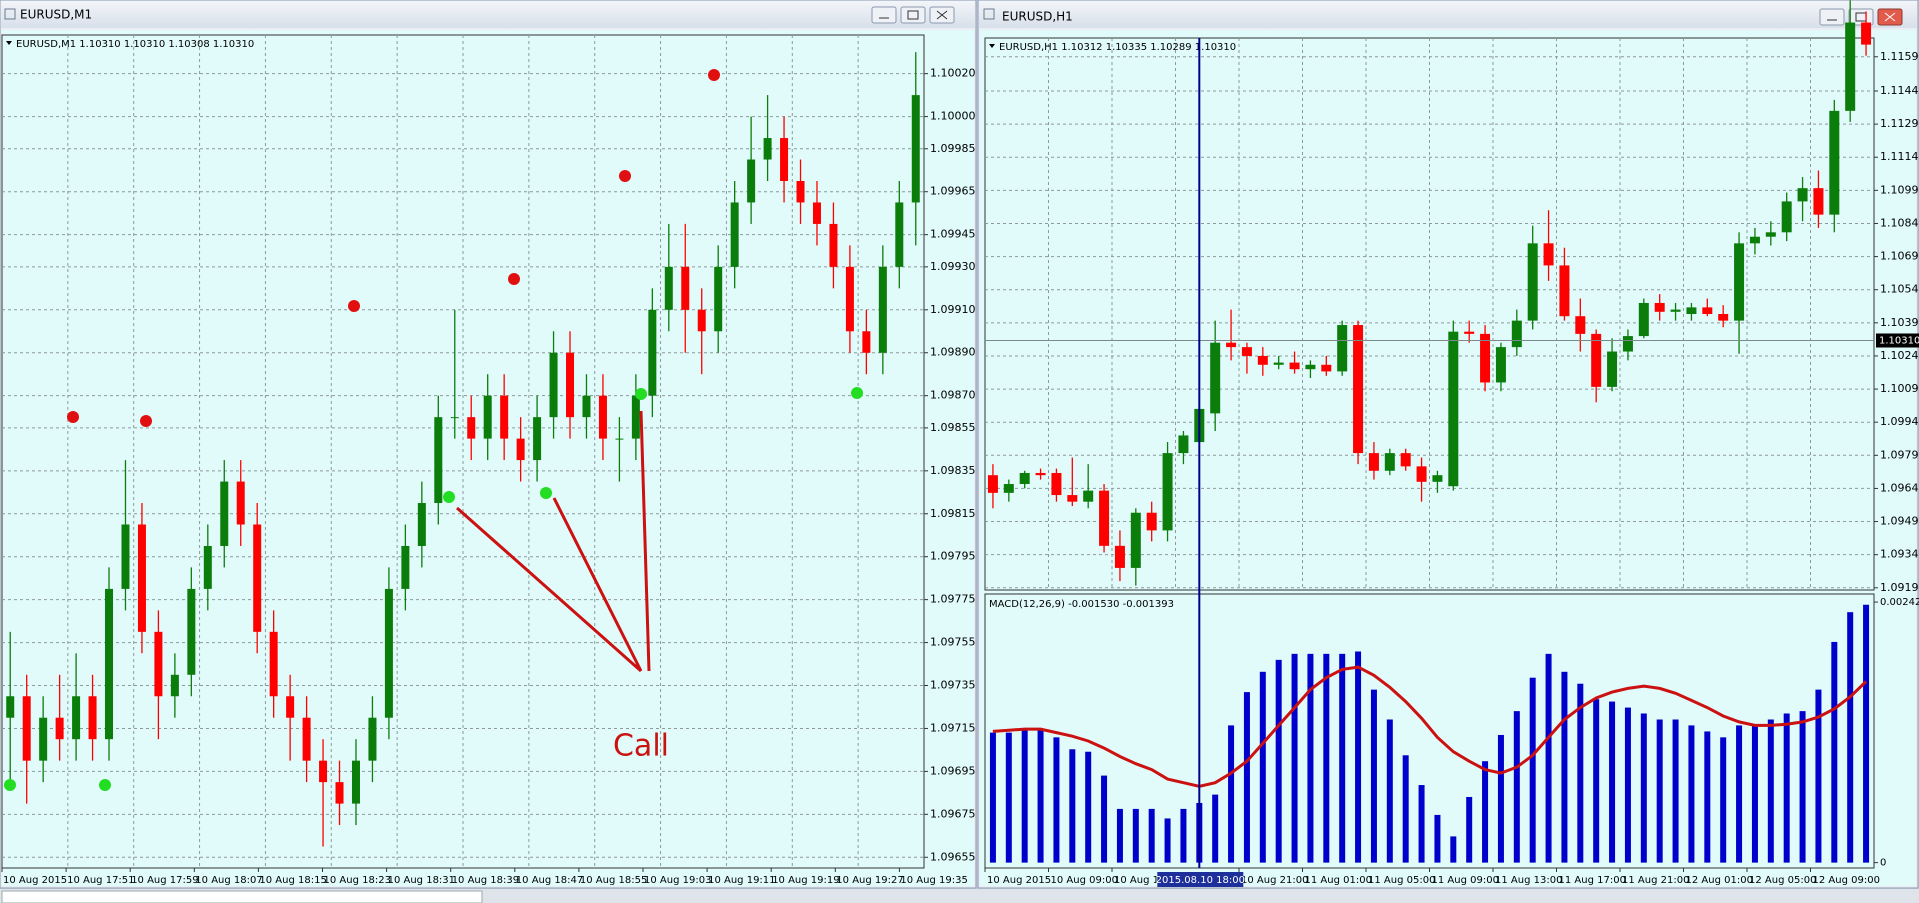  I want to click on x-tick-label: 10 Aug 18:55, so click(613, 880).